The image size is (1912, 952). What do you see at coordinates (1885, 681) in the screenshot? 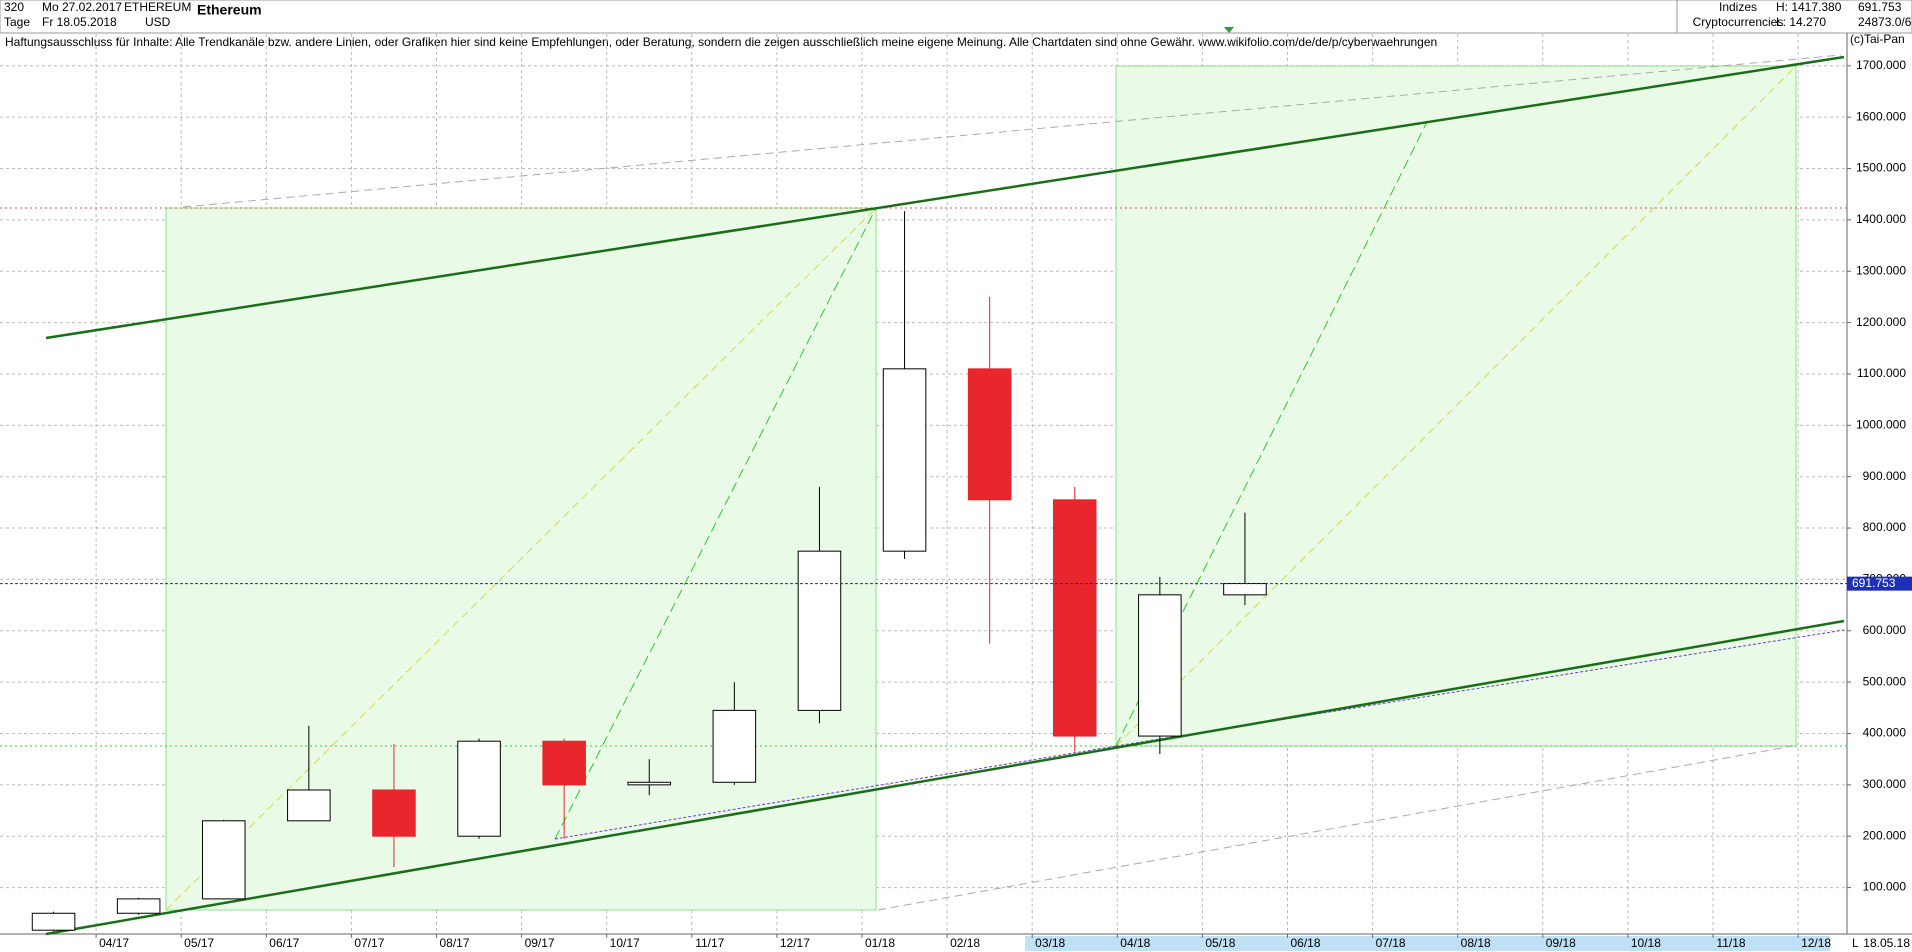
I see `y-tick-label: 500.000` at bounding box center [1885, 681].